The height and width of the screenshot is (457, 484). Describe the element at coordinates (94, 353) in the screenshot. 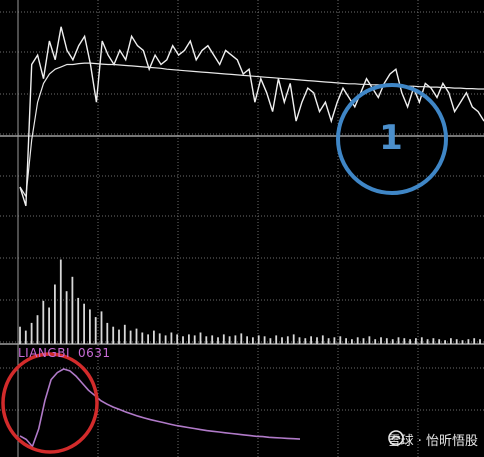

I see `indicator-value: 0631` at that location.